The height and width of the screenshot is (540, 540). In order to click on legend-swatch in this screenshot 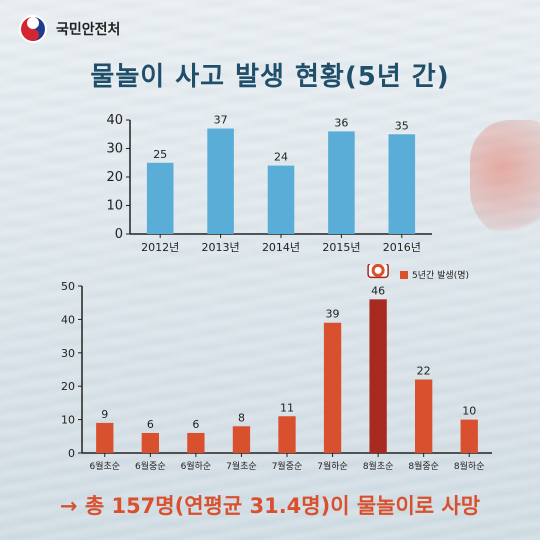, I will do `click(404, 275)`.